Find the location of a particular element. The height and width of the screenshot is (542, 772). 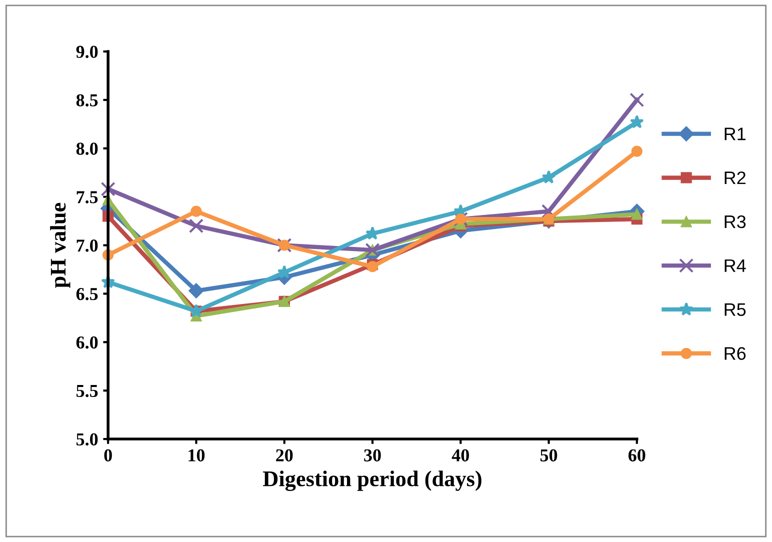

legend-label: R4 is located at coordinates (735, 265).